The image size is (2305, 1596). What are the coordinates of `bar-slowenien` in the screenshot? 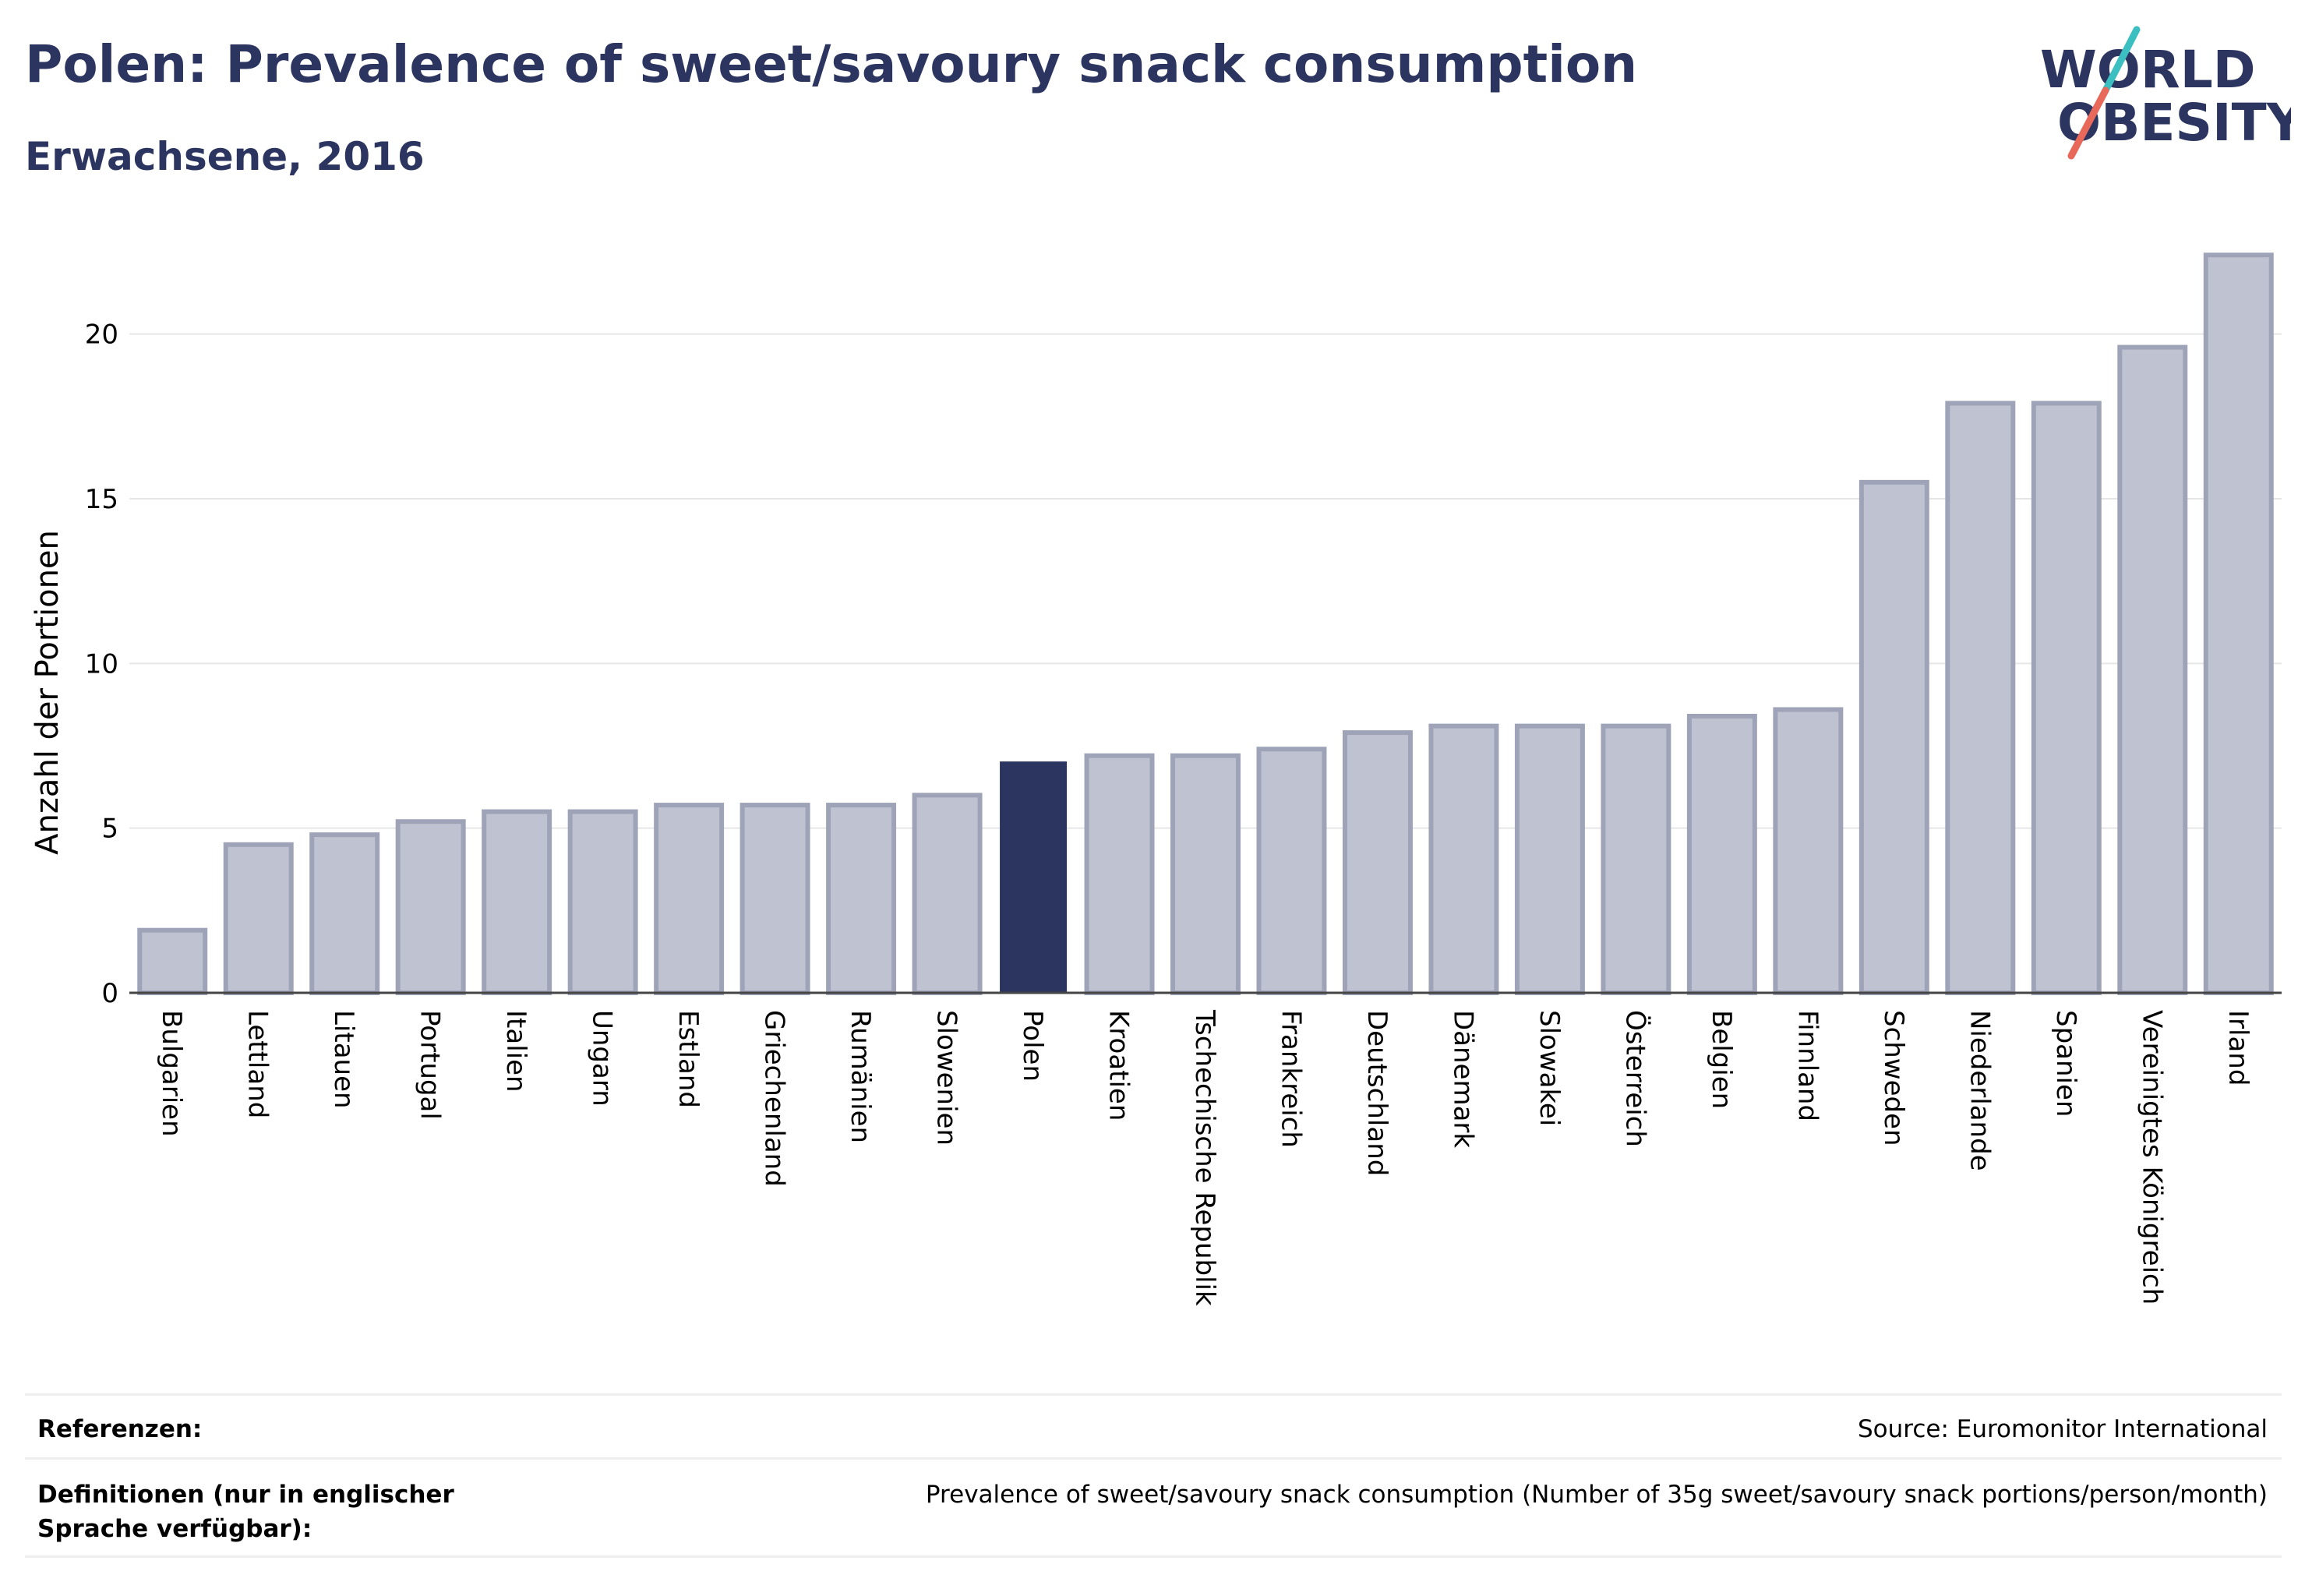 It's located at (947, 894).